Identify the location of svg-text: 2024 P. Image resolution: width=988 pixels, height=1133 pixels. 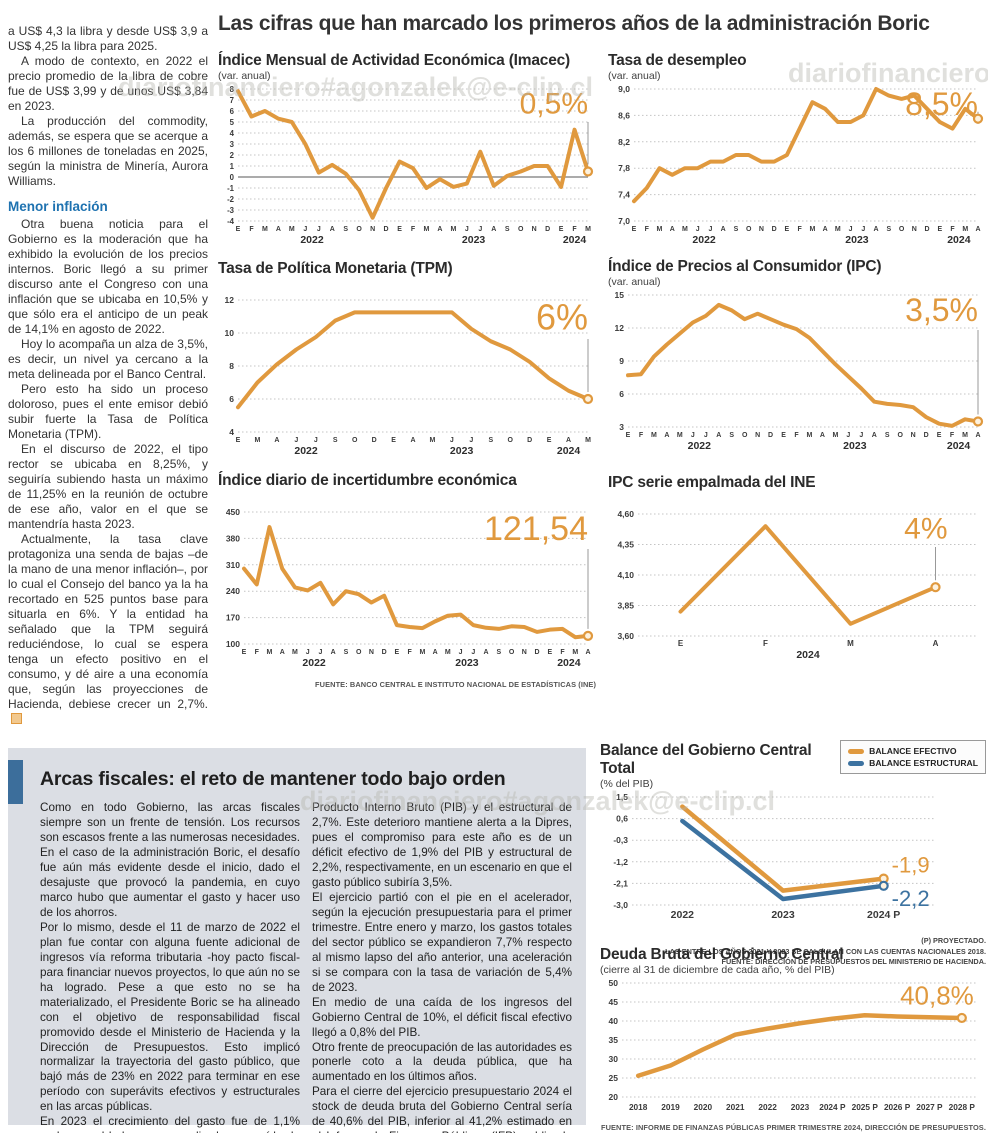
(832, 1107).